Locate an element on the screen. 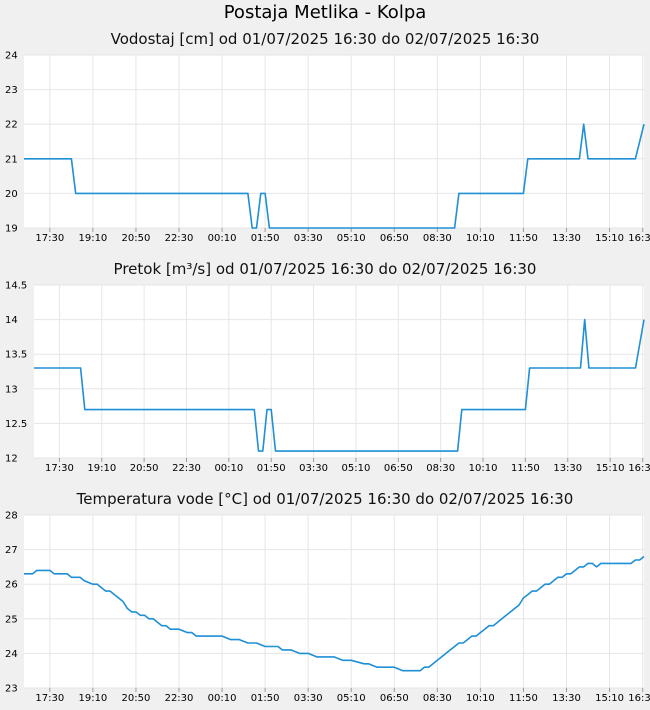  discharge-y-tick-label: 12 is located at coordinates (11, 459).